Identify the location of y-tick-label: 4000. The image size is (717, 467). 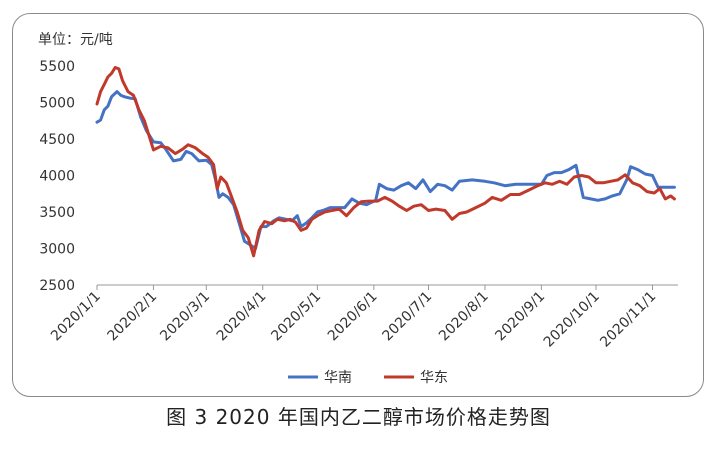
(57, 177).